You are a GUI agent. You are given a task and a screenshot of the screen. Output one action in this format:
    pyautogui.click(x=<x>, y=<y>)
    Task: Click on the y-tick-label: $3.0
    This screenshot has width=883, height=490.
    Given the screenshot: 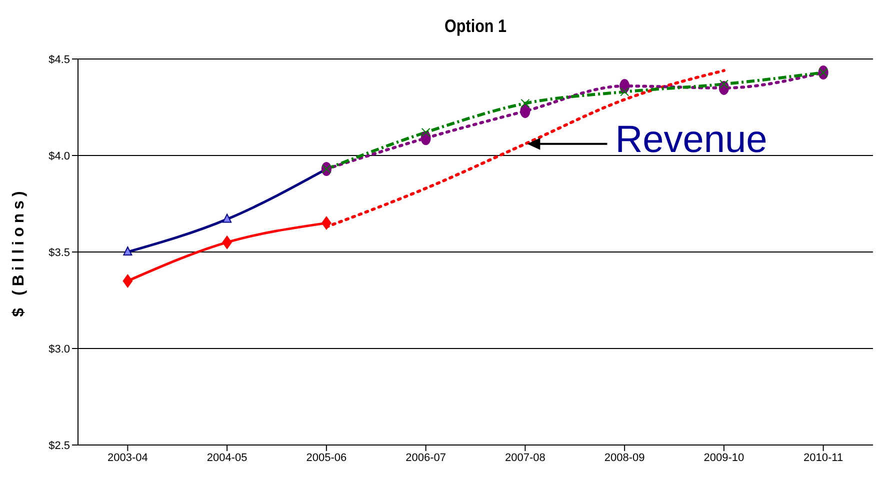 What is the action you would take?
    pyautogui.click(x=59, y=349)
    